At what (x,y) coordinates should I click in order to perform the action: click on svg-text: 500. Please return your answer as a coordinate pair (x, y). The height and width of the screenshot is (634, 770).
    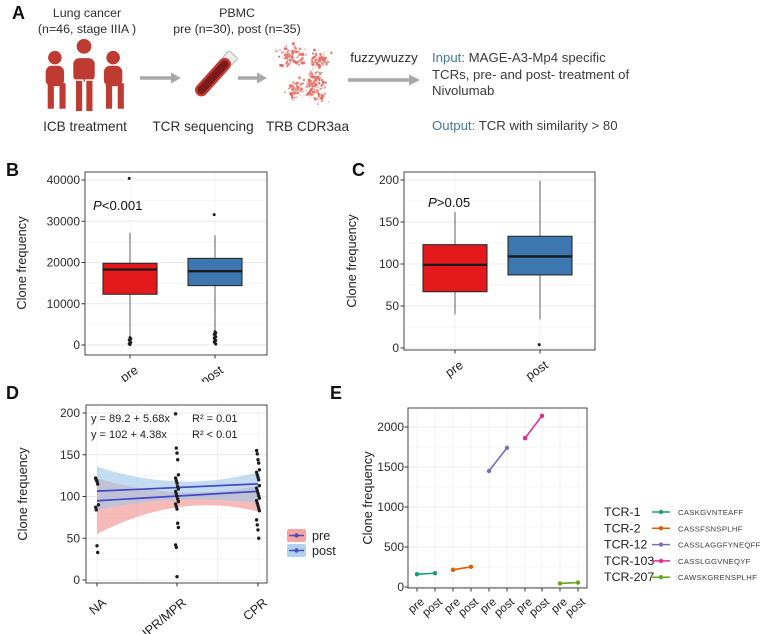
    Looking at the image, I should click on (394, 547).